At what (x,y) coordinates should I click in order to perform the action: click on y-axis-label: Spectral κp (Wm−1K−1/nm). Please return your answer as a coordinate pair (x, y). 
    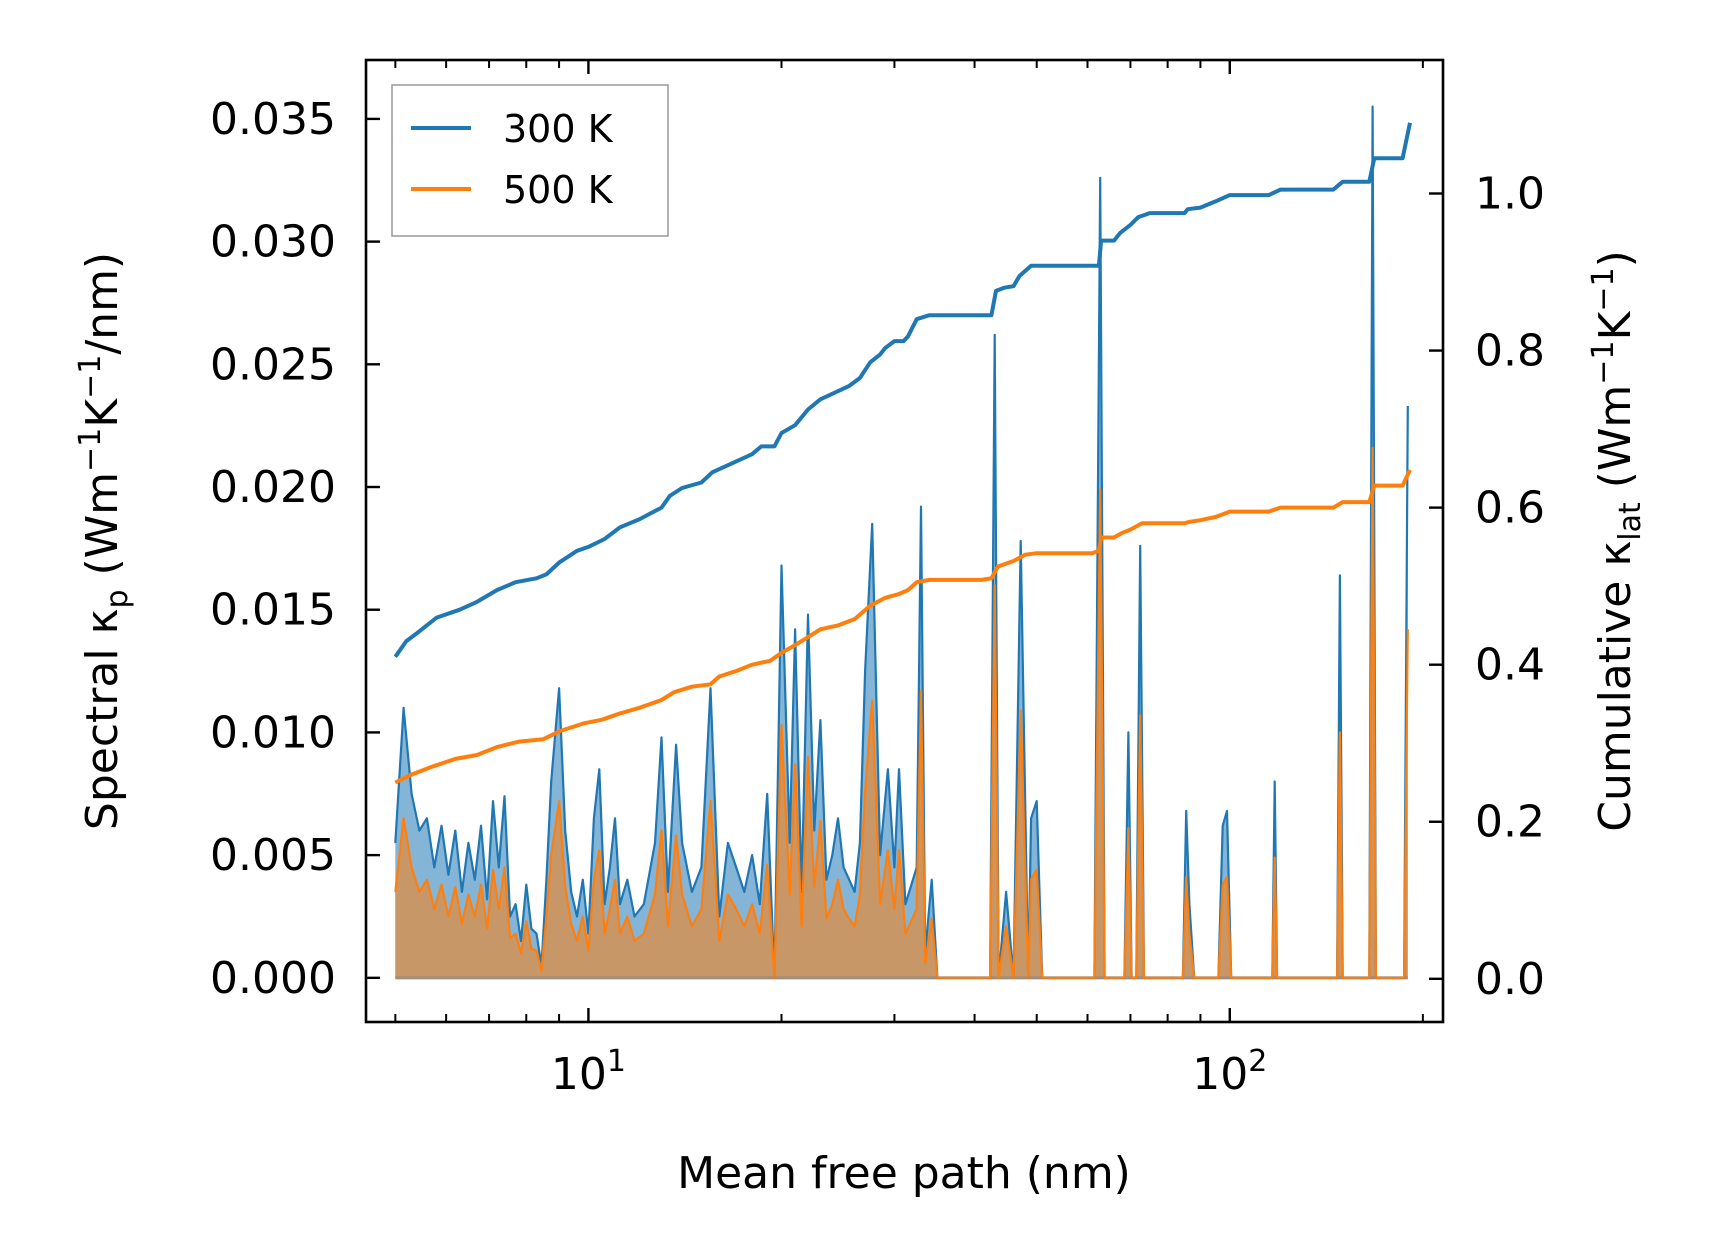
    Looking at the image, I should click on (104, 541).